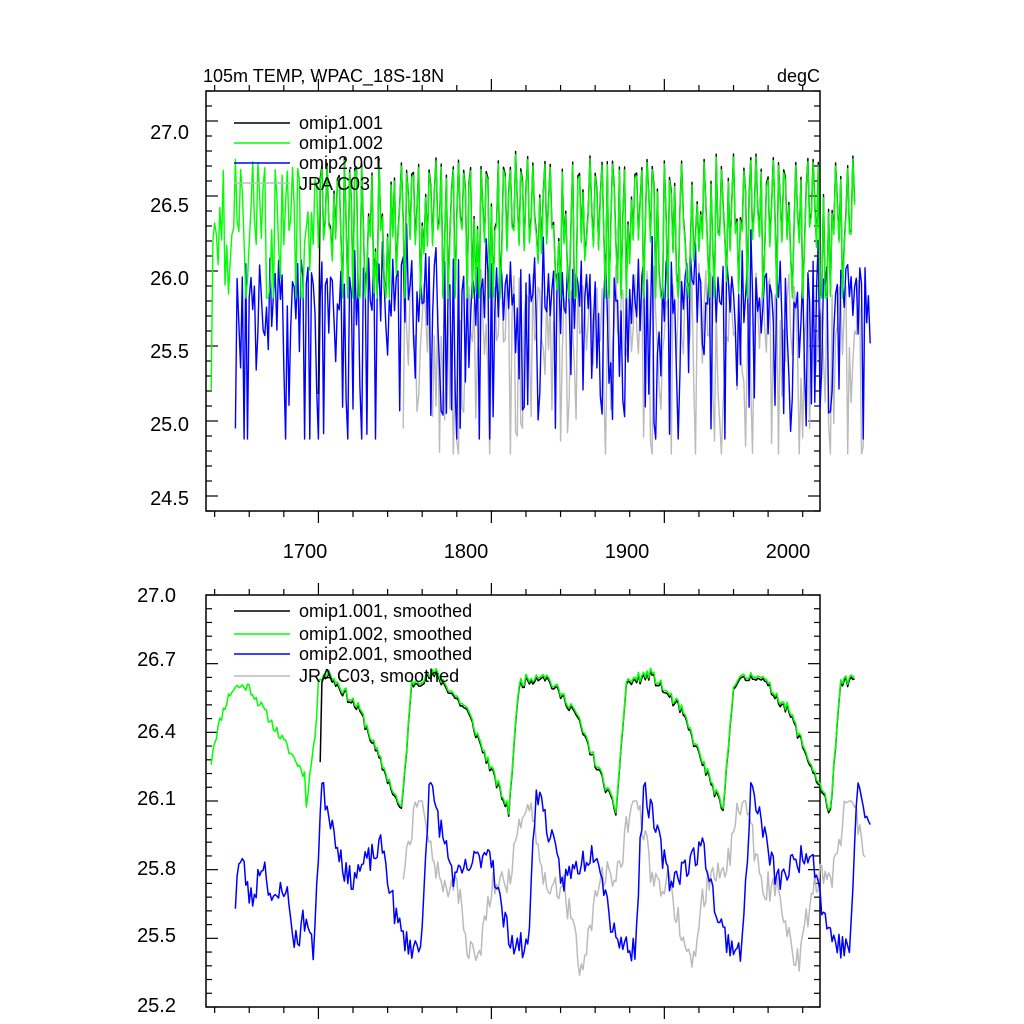  Describe the element at coordinates (385, 654) in the screenshot. I see `bottom-legend-omip2-001: omip2.001, smoothed` at that location.